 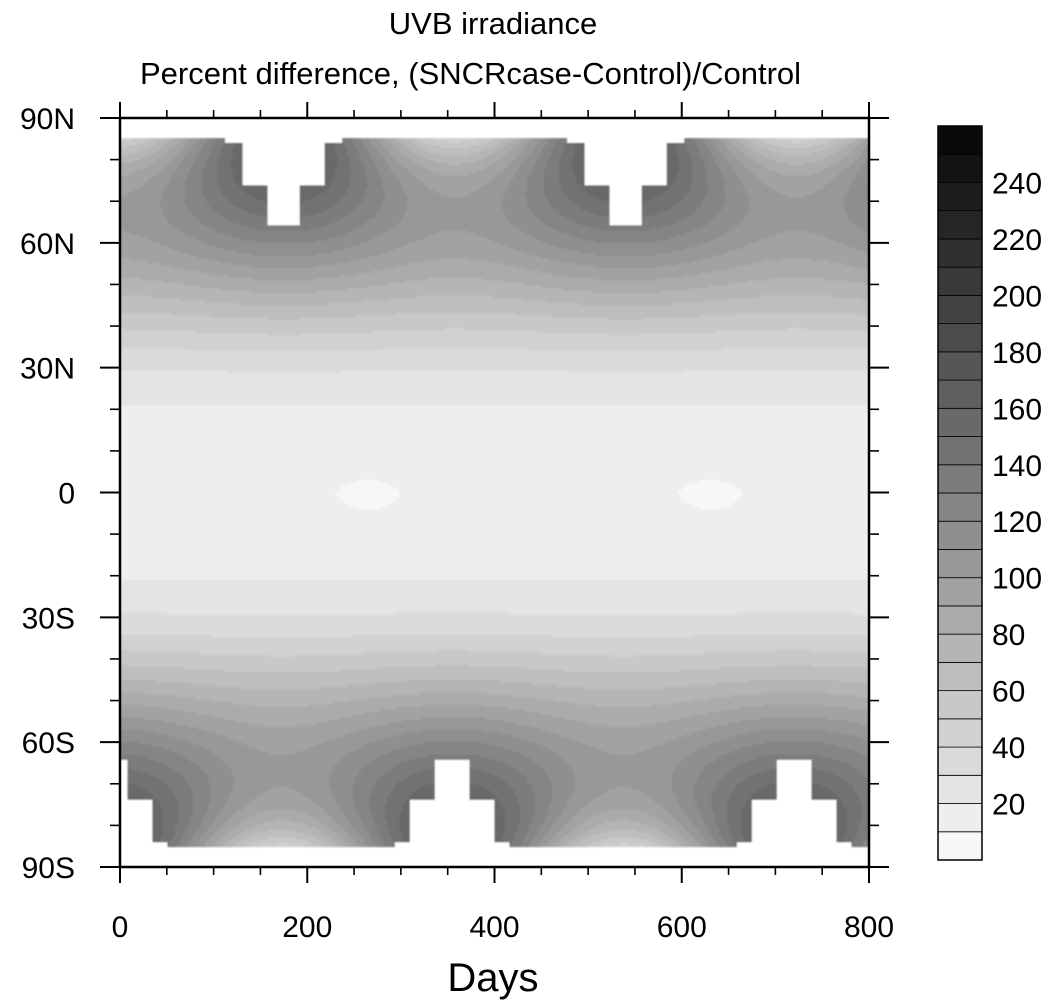 What do you see at coordinates (48, 618) in the screenshot?
I see `y-tick-label: 30S` at bounding box center [48, 618].